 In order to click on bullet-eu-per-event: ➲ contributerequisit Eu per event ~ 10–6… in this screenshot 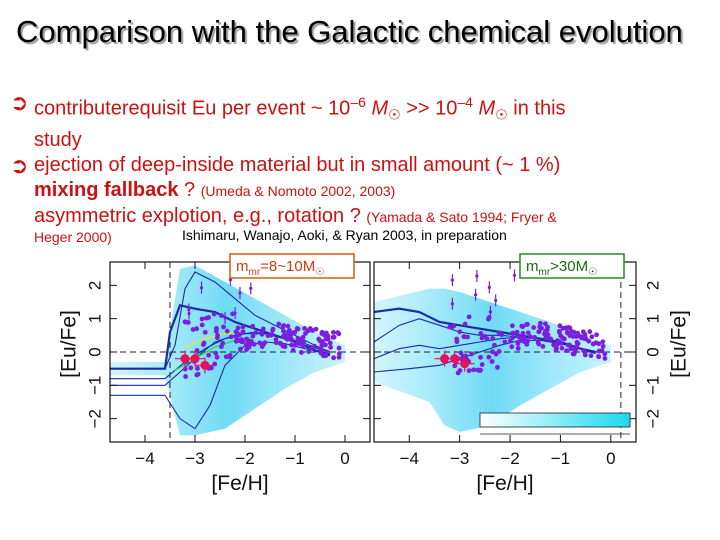, I will do `click(355, 121)`.